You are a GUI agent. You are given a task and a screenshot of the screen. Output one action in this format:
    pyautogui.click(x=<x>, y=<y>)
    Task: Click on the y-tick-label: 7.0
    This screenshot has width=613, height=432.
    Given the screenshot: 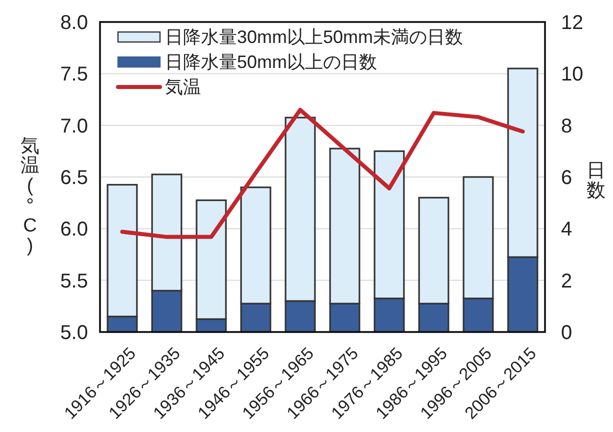 What is the action you would take?
    pyautogui.click(x=74, y=126)
    